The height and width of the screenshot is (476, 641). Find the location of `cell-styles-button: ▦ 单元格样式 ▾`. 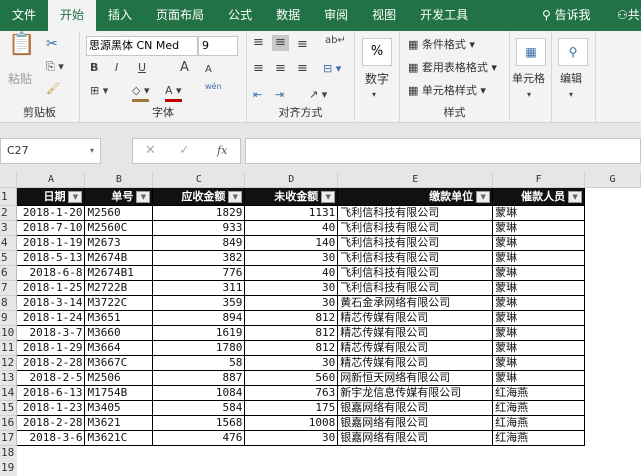

cell-styles-button: ▦ 单元格样式 ▾ is located at coordinates (447, 90).